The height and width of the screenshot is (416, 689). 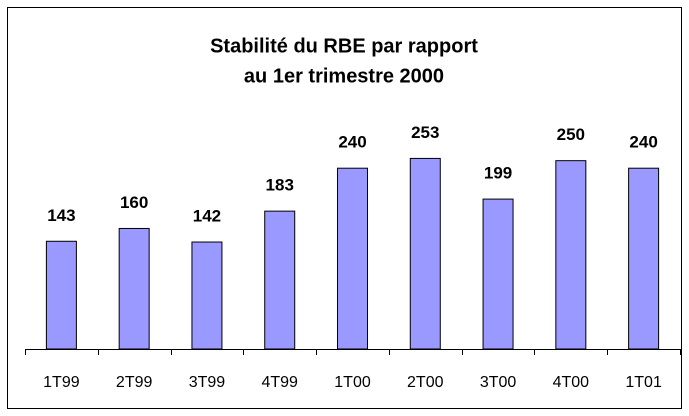 I want to click on x-tick-label: 4T99, so click(x=279, y=382).